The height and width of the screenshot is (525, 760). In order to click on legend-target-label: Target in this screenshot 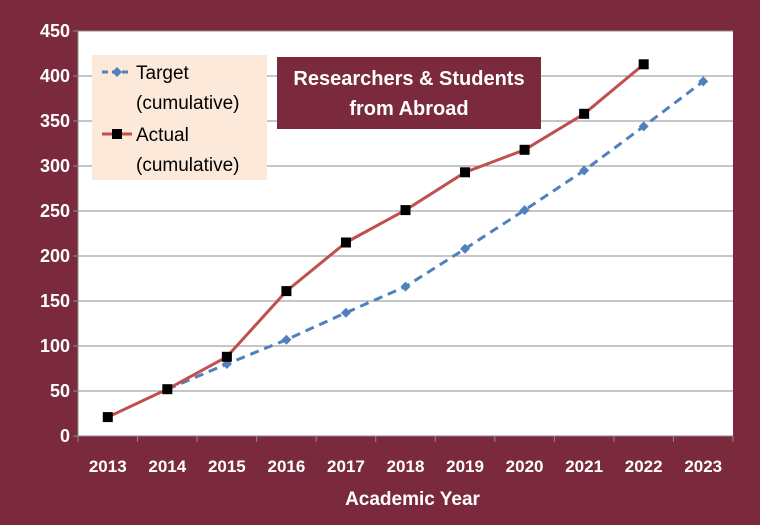, I will do `click(163, 73)`.